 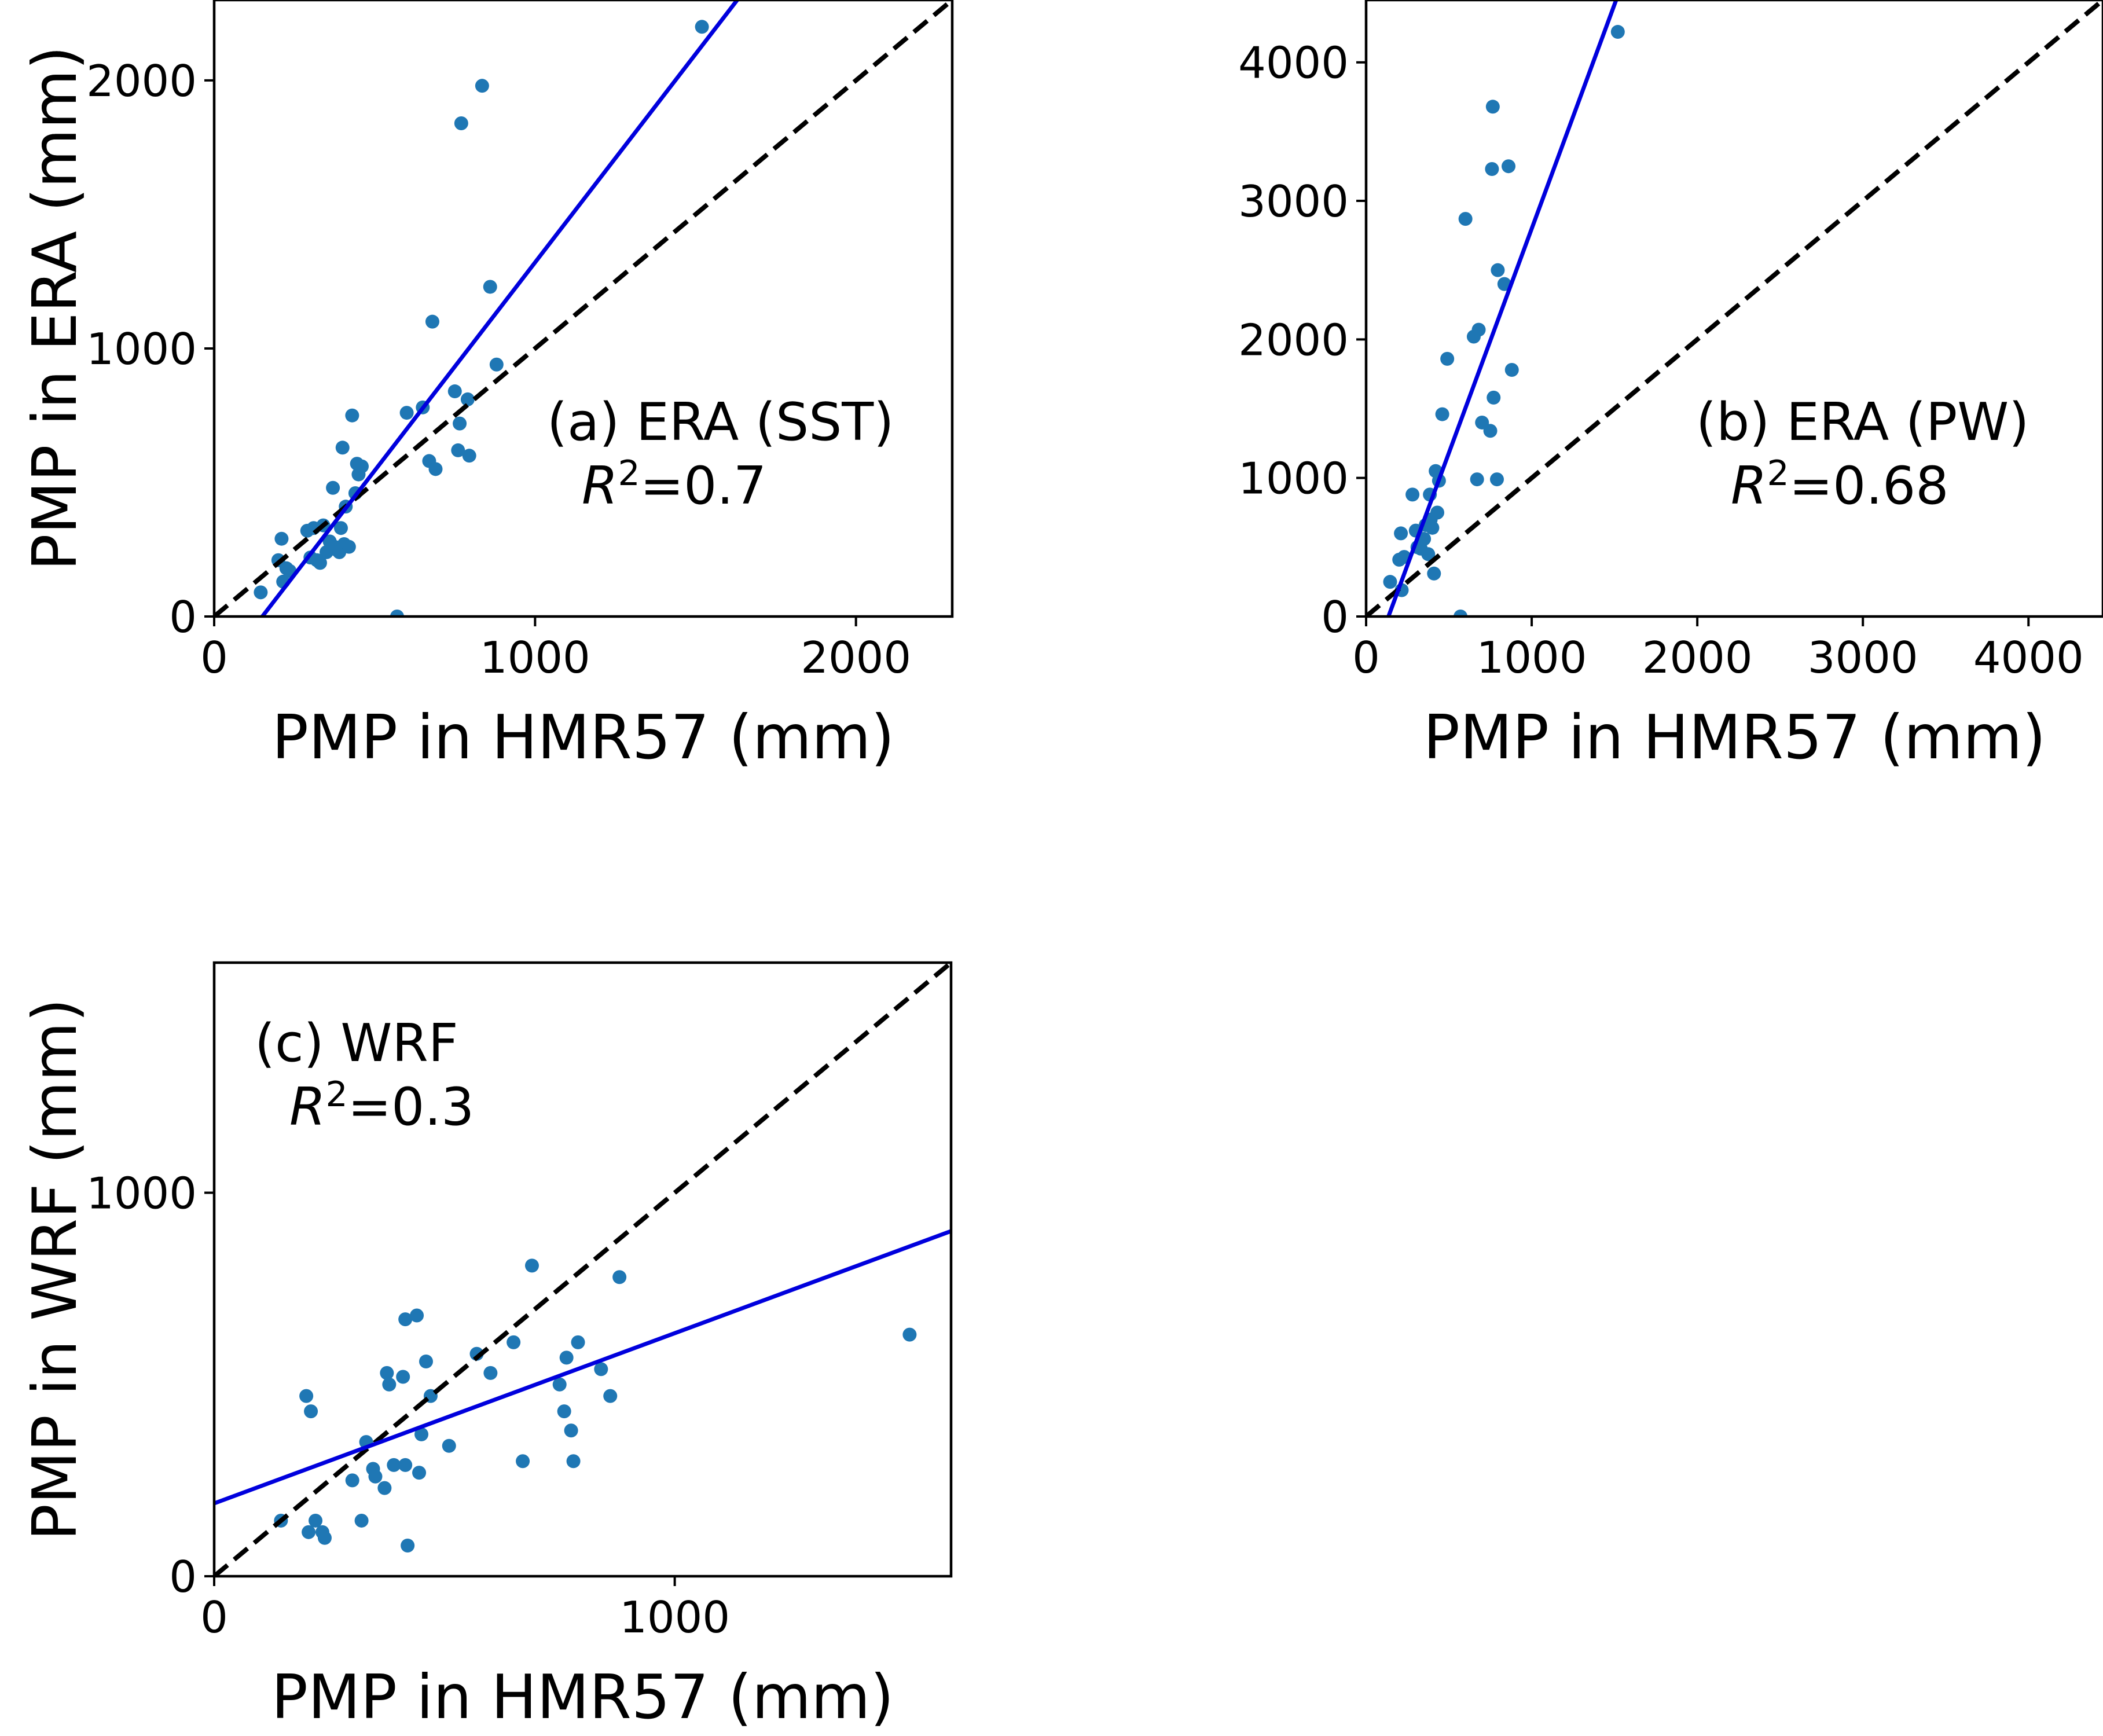 I want to click on panel-c-marks, so click(x=582, y=1269).